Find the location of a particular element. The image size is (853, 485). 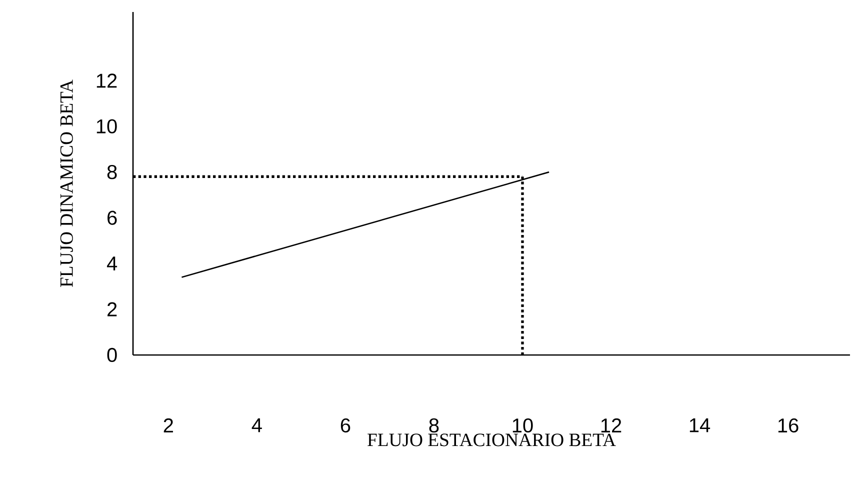

y-tick-label: 4 is located at coordinates (112, 263).